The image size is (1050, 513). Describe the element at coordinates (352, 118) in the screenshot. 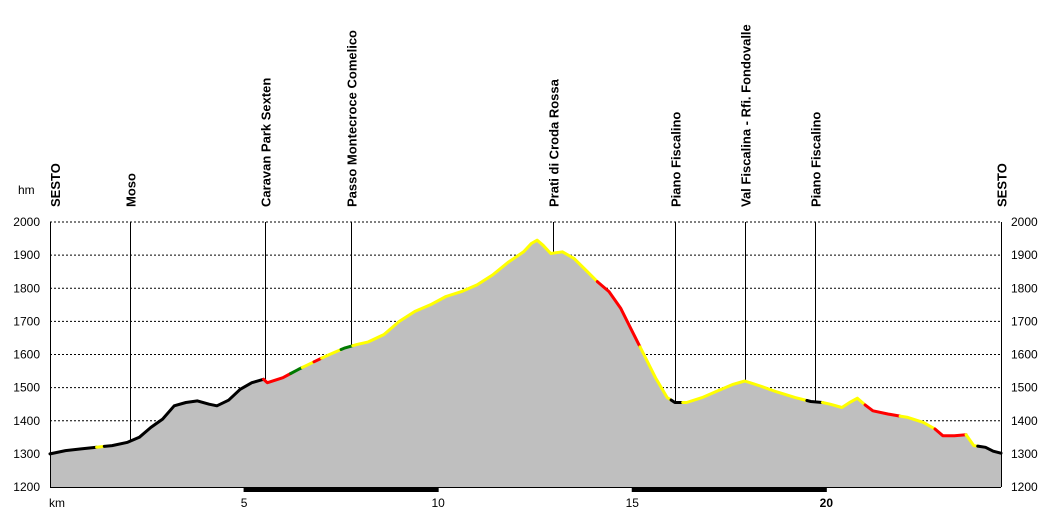

I see `waypoint-label: Passo Montecroce Comelico` at that location.